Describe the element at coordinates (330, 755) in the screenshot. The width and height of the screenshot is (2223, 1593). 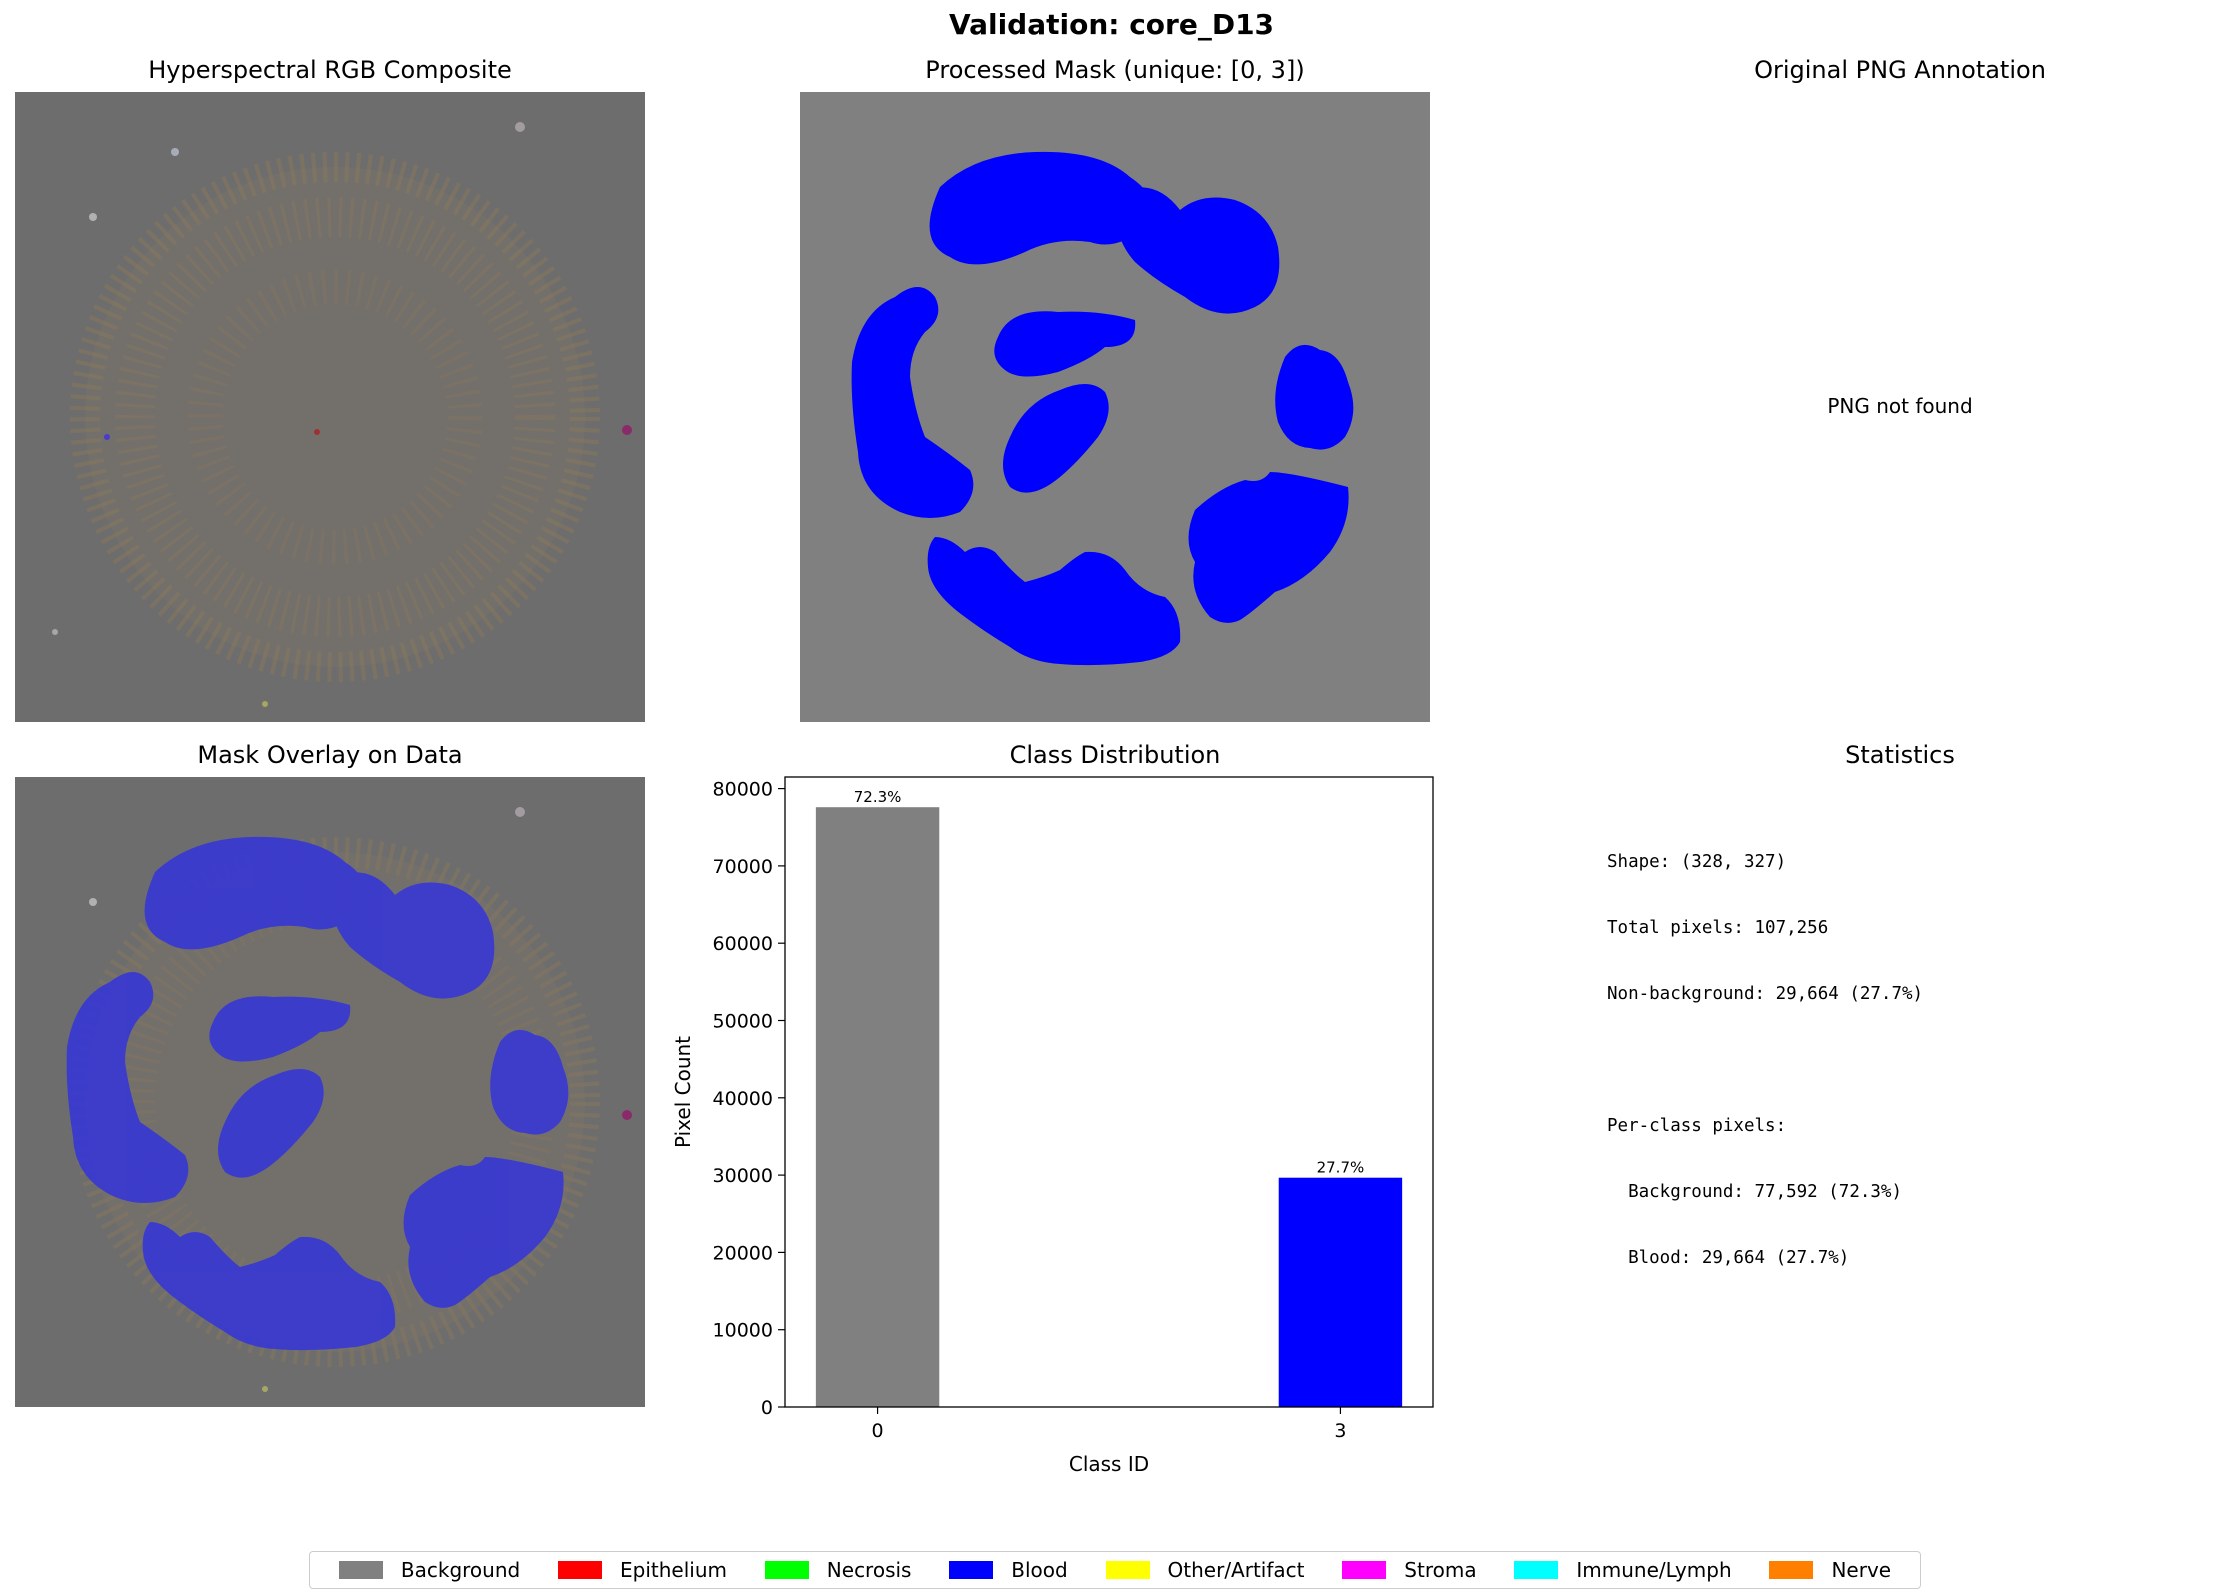
I see `mask-overlay-title: Mask Overlay on Data` at that location.